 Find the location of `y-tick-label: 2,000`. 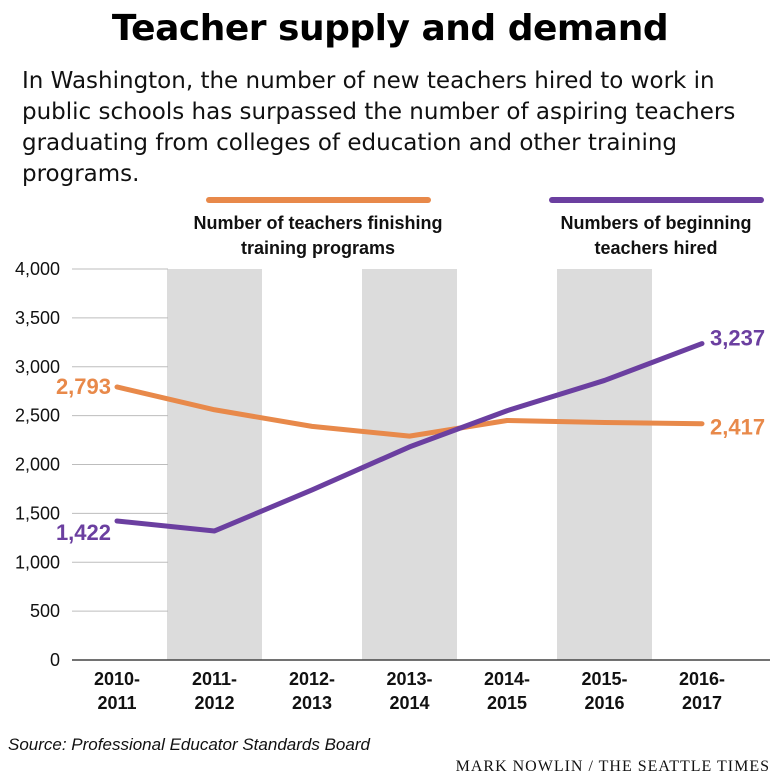

y-tick-label: 2,000 is located at coordinates (37, 465).